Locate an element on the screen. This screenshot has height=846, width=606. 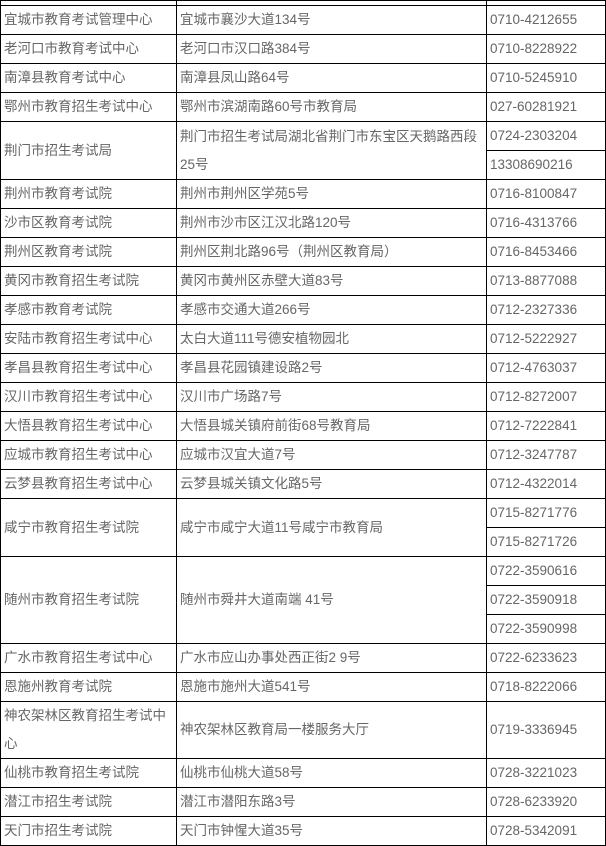
center-name-cell: 神农架林区教育招生考试中心 is located at coordinates (88, 730).